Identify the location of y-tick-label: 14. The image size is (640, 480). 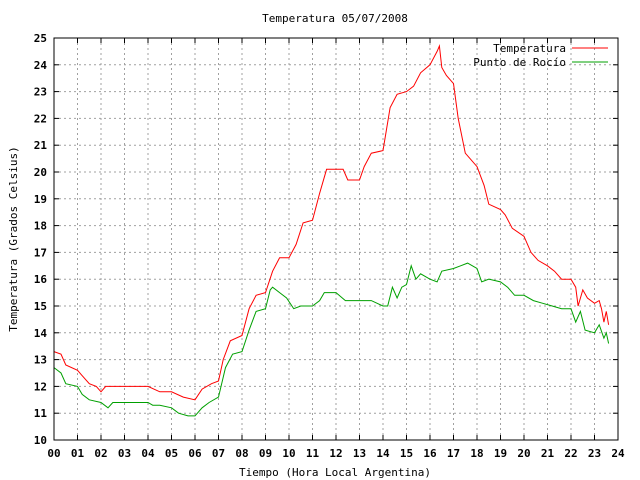
(41, 333).